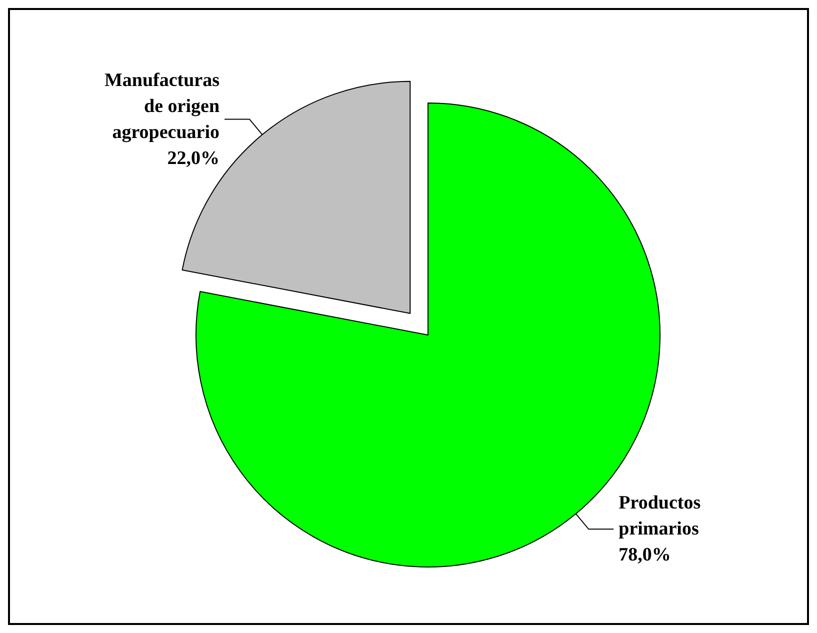  I want to click on slice-label: Productos primarios, so click(659, 516).